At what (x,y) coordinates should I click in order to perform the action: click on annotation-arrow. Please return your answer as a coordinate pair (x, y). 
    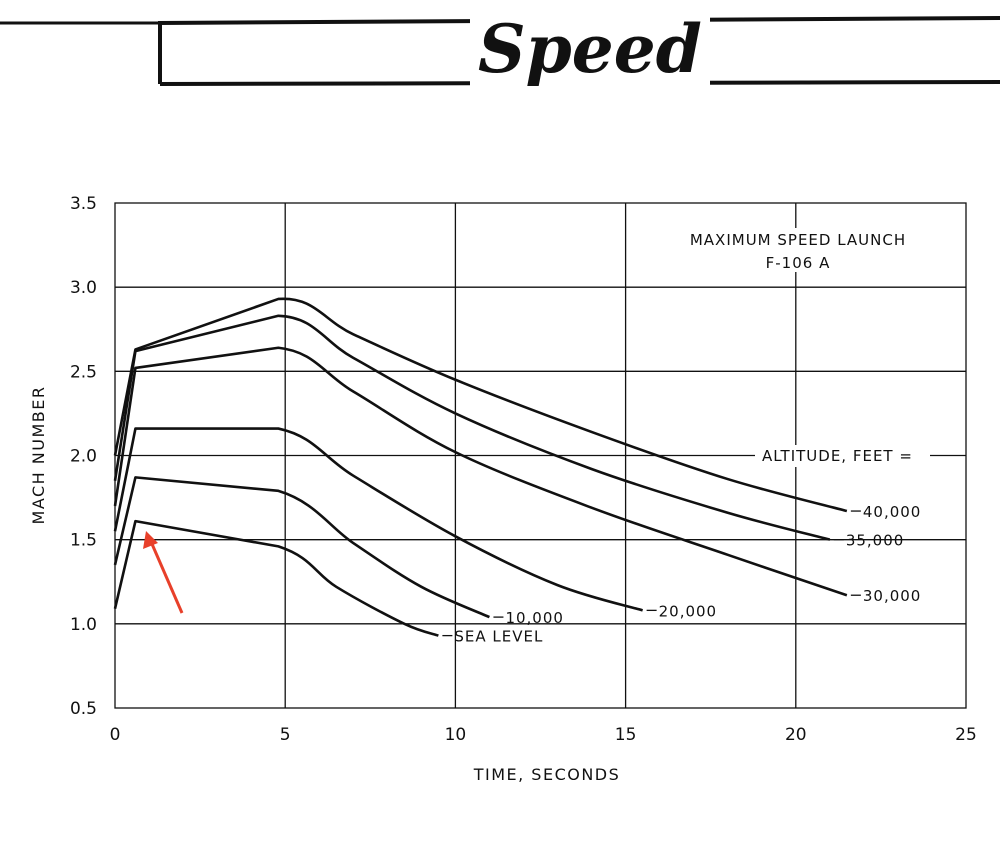
    Looking at the image, I should click on (163, 572).